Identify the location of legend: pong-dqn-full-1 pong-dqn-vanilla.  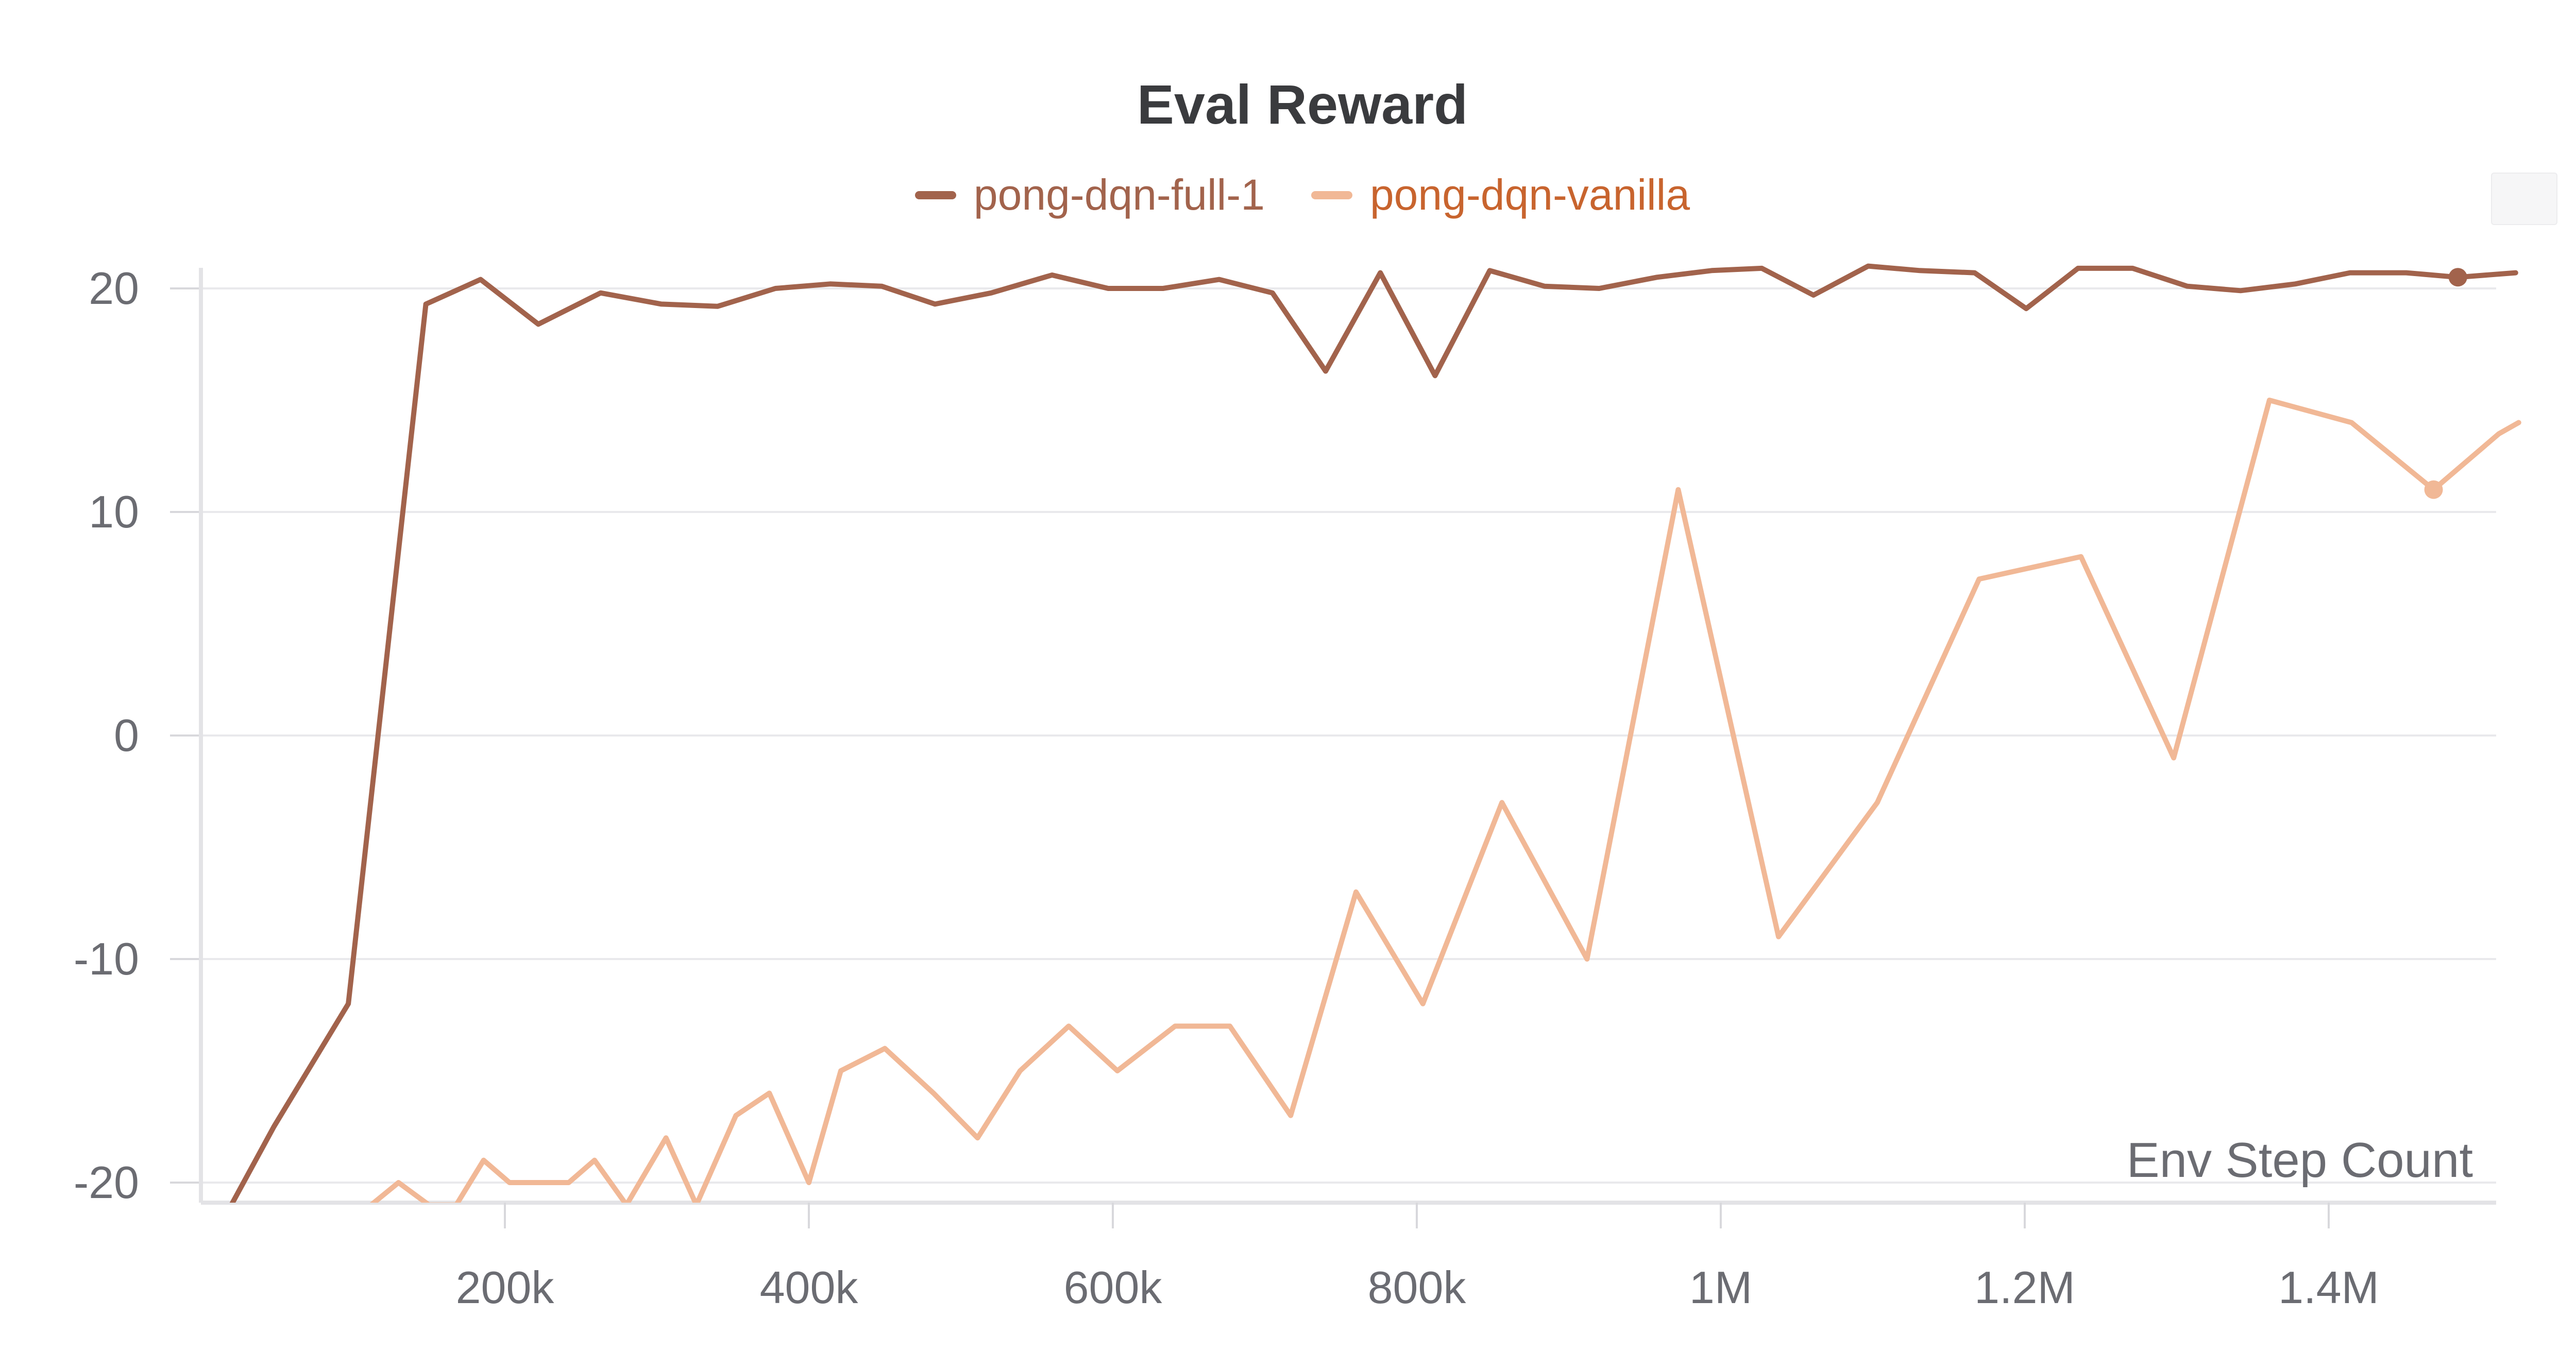
(1288, 195).